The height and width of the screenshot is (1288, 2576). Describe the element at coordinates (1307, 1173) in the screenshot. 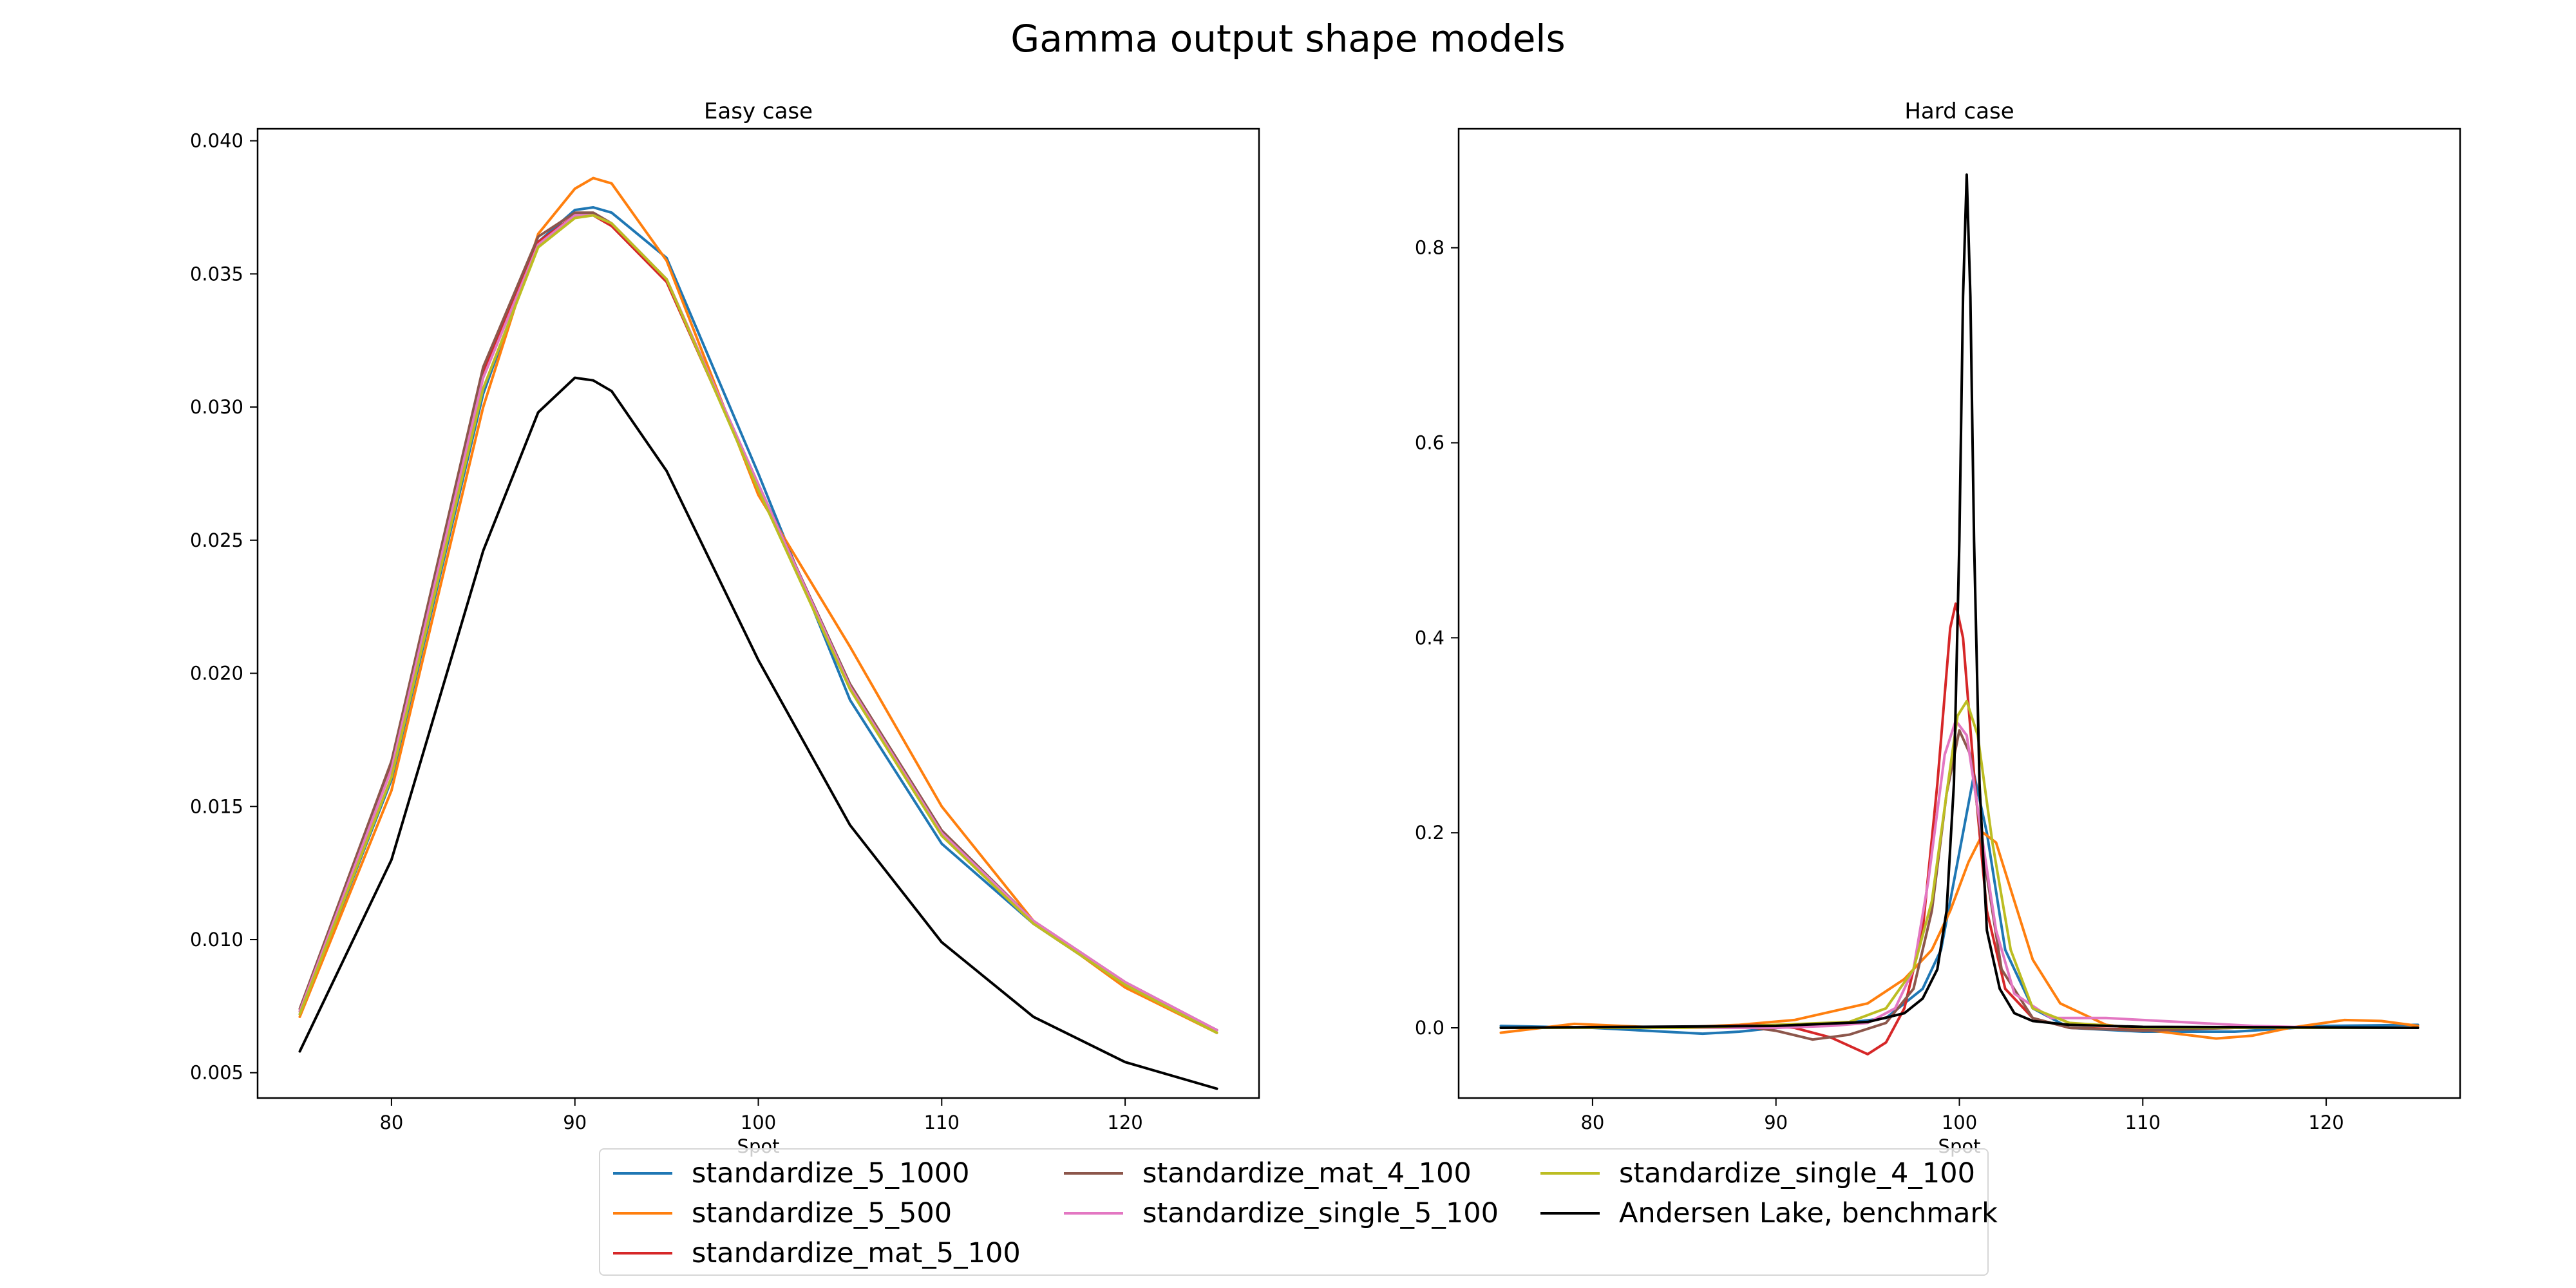

I see `legend-label: standardize_mat_4_100` at that location.